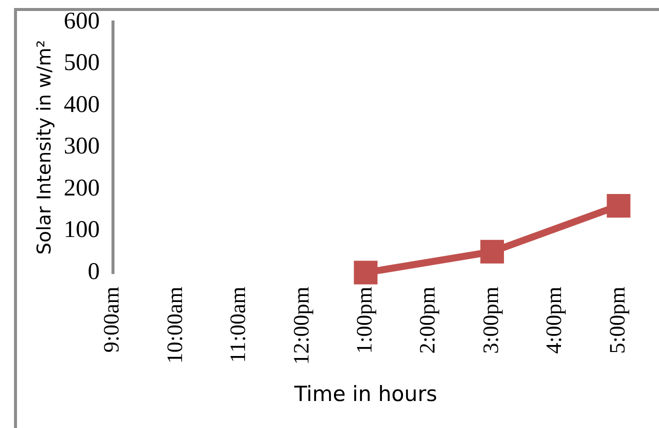 This screenshot has width=659, height=428. Describe the element at coordinates (94, 271) in the screenshot. I see `y-tick-label: 0` at that location.